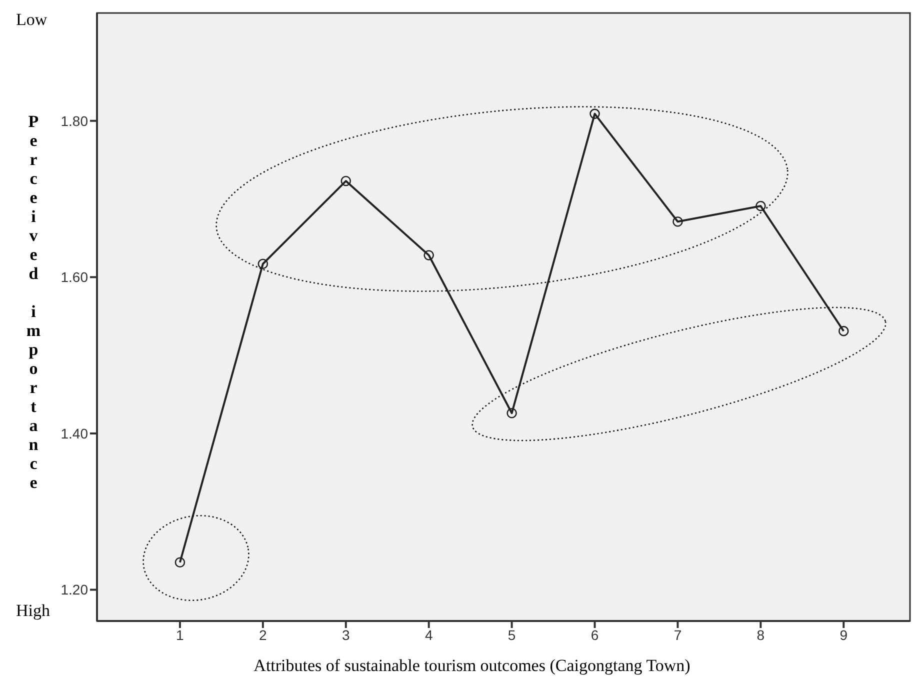 The image size is (913, 693). I want to click on x-tick-label: 6, so click(594, 634).